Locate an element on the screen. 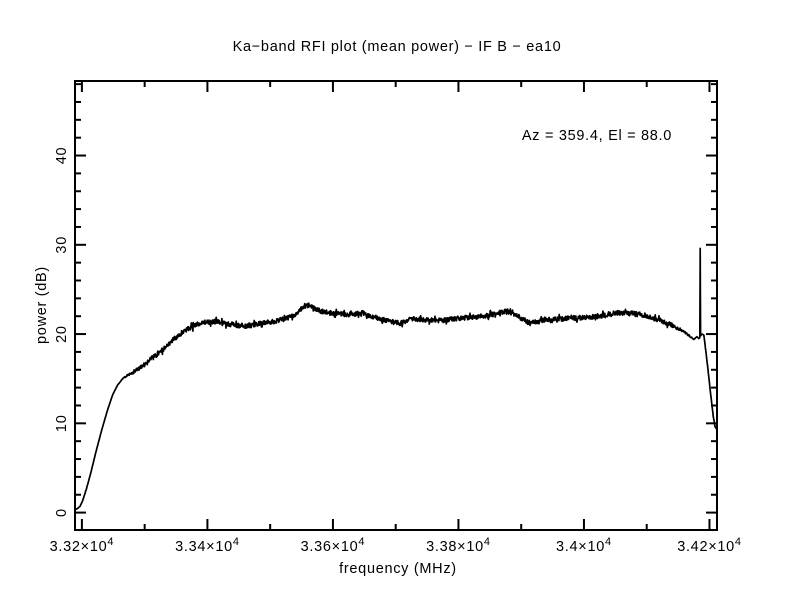 The height and width of the screenshot is (612, 792). x-axis-label: frequency (MHz) is located at coordinates (398, 569).